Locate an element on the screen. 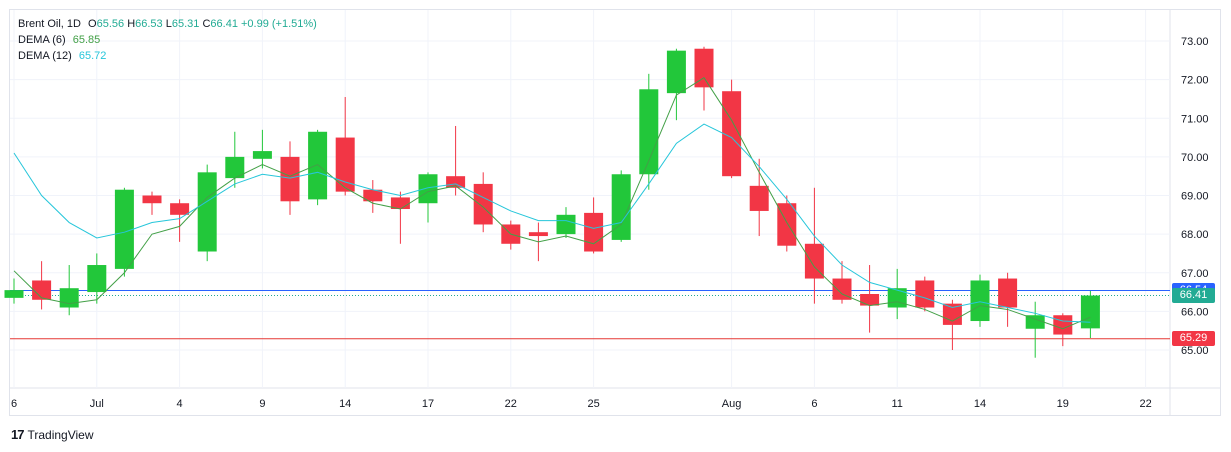 The image size is (1231, 452). y-tick-label: 69.00 is located at coordinates (1195, 197).